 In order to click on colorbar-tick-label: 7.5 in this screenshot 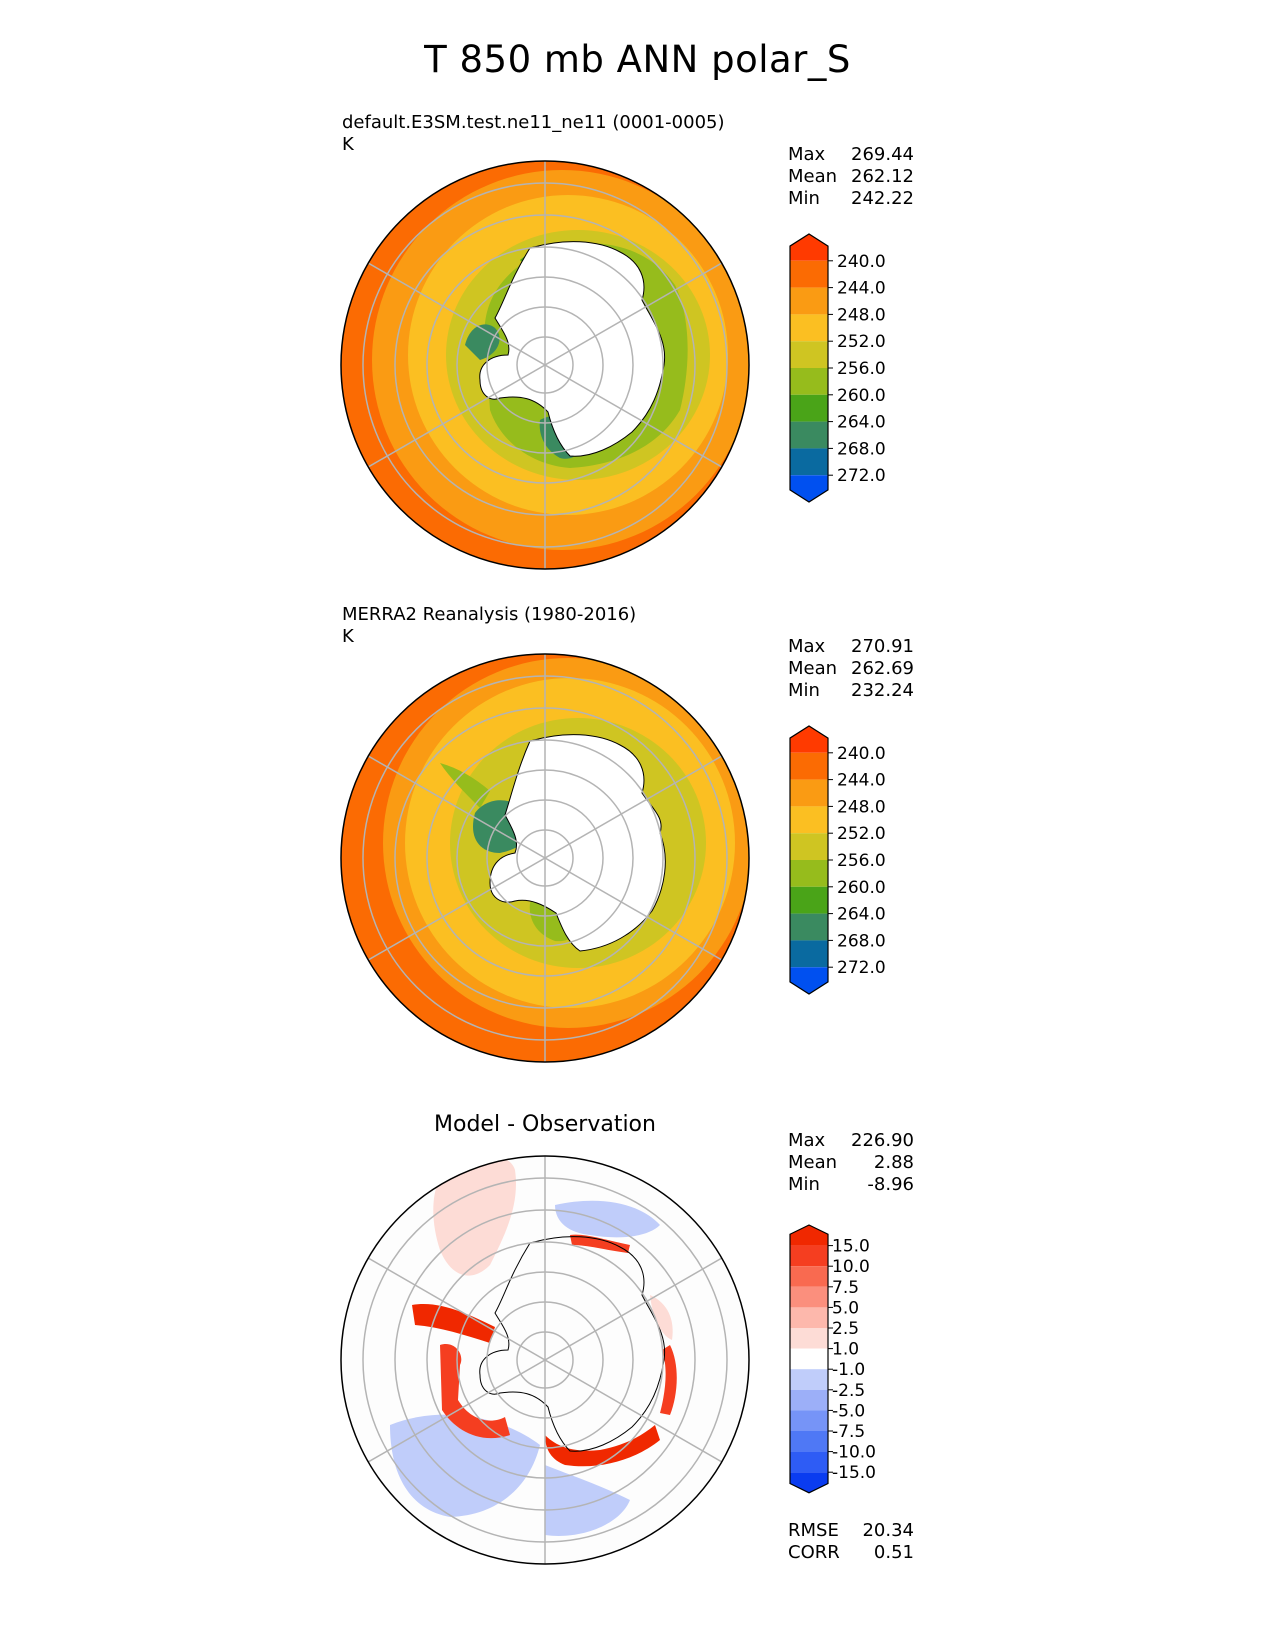, I will do `click(845, 1288)`.